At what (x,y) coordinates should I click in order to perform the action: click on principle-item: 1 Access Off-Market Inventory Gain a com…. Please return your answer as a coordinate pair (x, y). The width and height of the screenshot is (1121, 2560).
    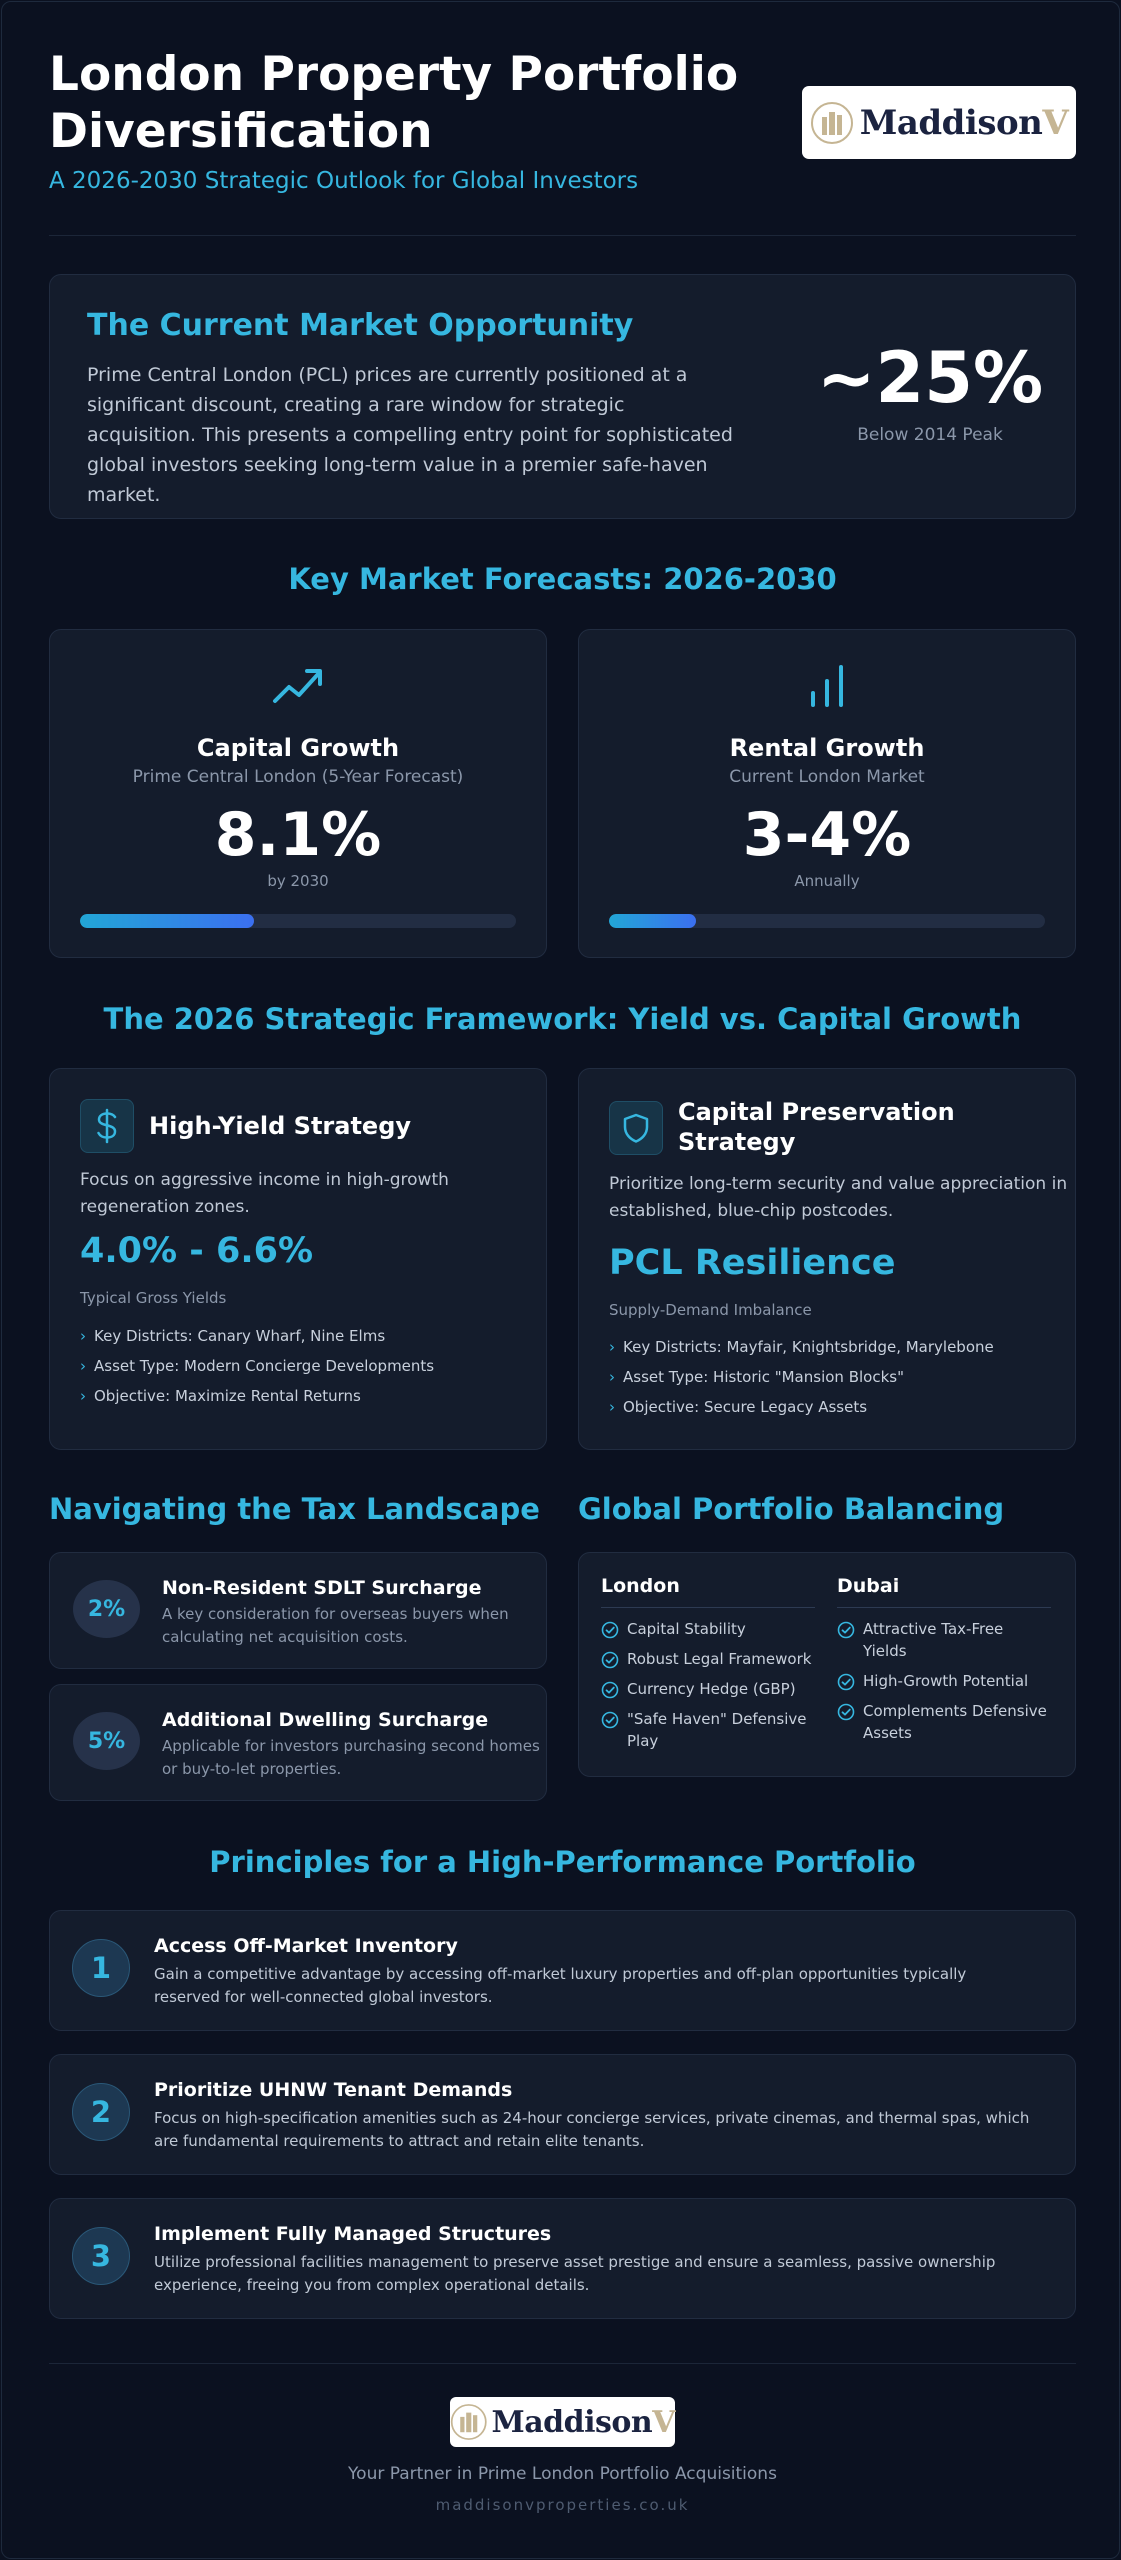
    Looking at the image, I should click on (562, 1970).